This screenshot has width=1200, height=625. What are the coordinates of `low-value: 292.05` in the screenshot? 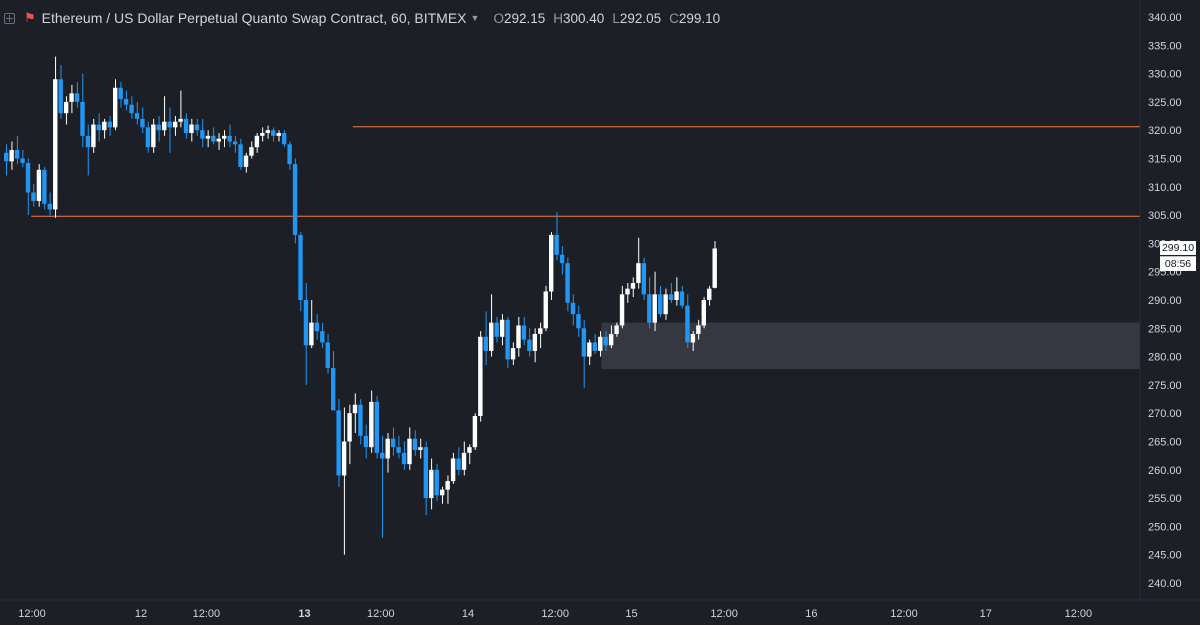 It's located at (640, 18).